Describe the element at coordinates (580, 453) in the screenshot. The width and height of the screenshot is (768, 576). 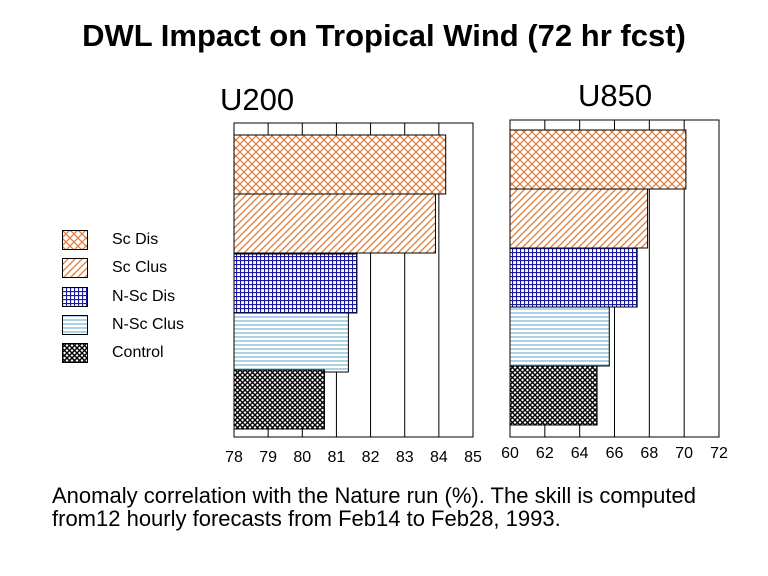
I see `x-tick-label: 64` at that location.